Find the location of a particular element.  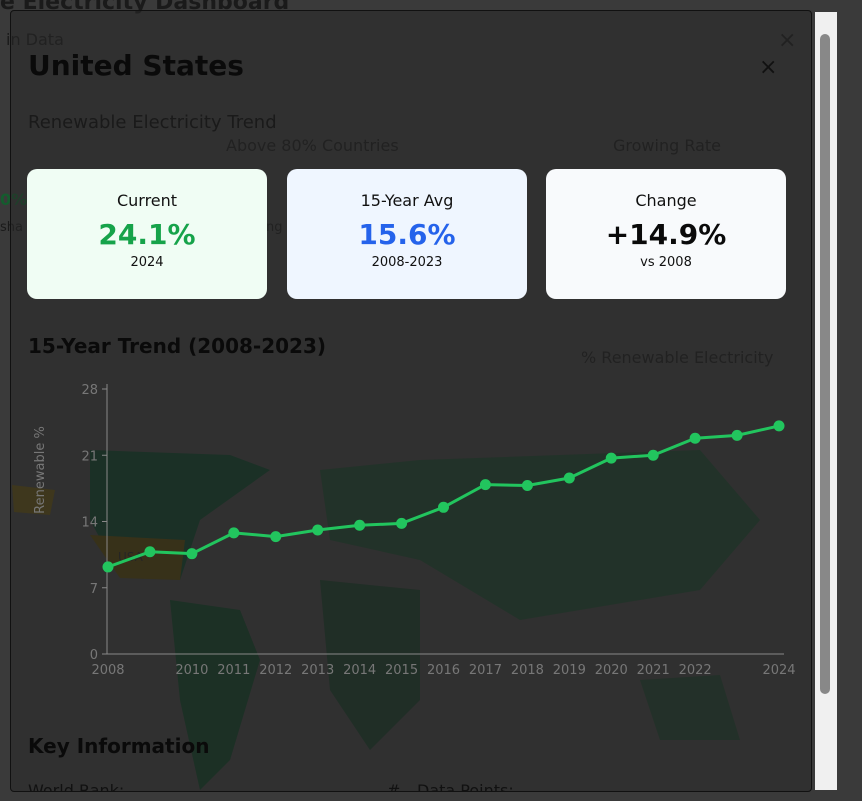

card-sub: 2024 is located at coordinates (147, 262).